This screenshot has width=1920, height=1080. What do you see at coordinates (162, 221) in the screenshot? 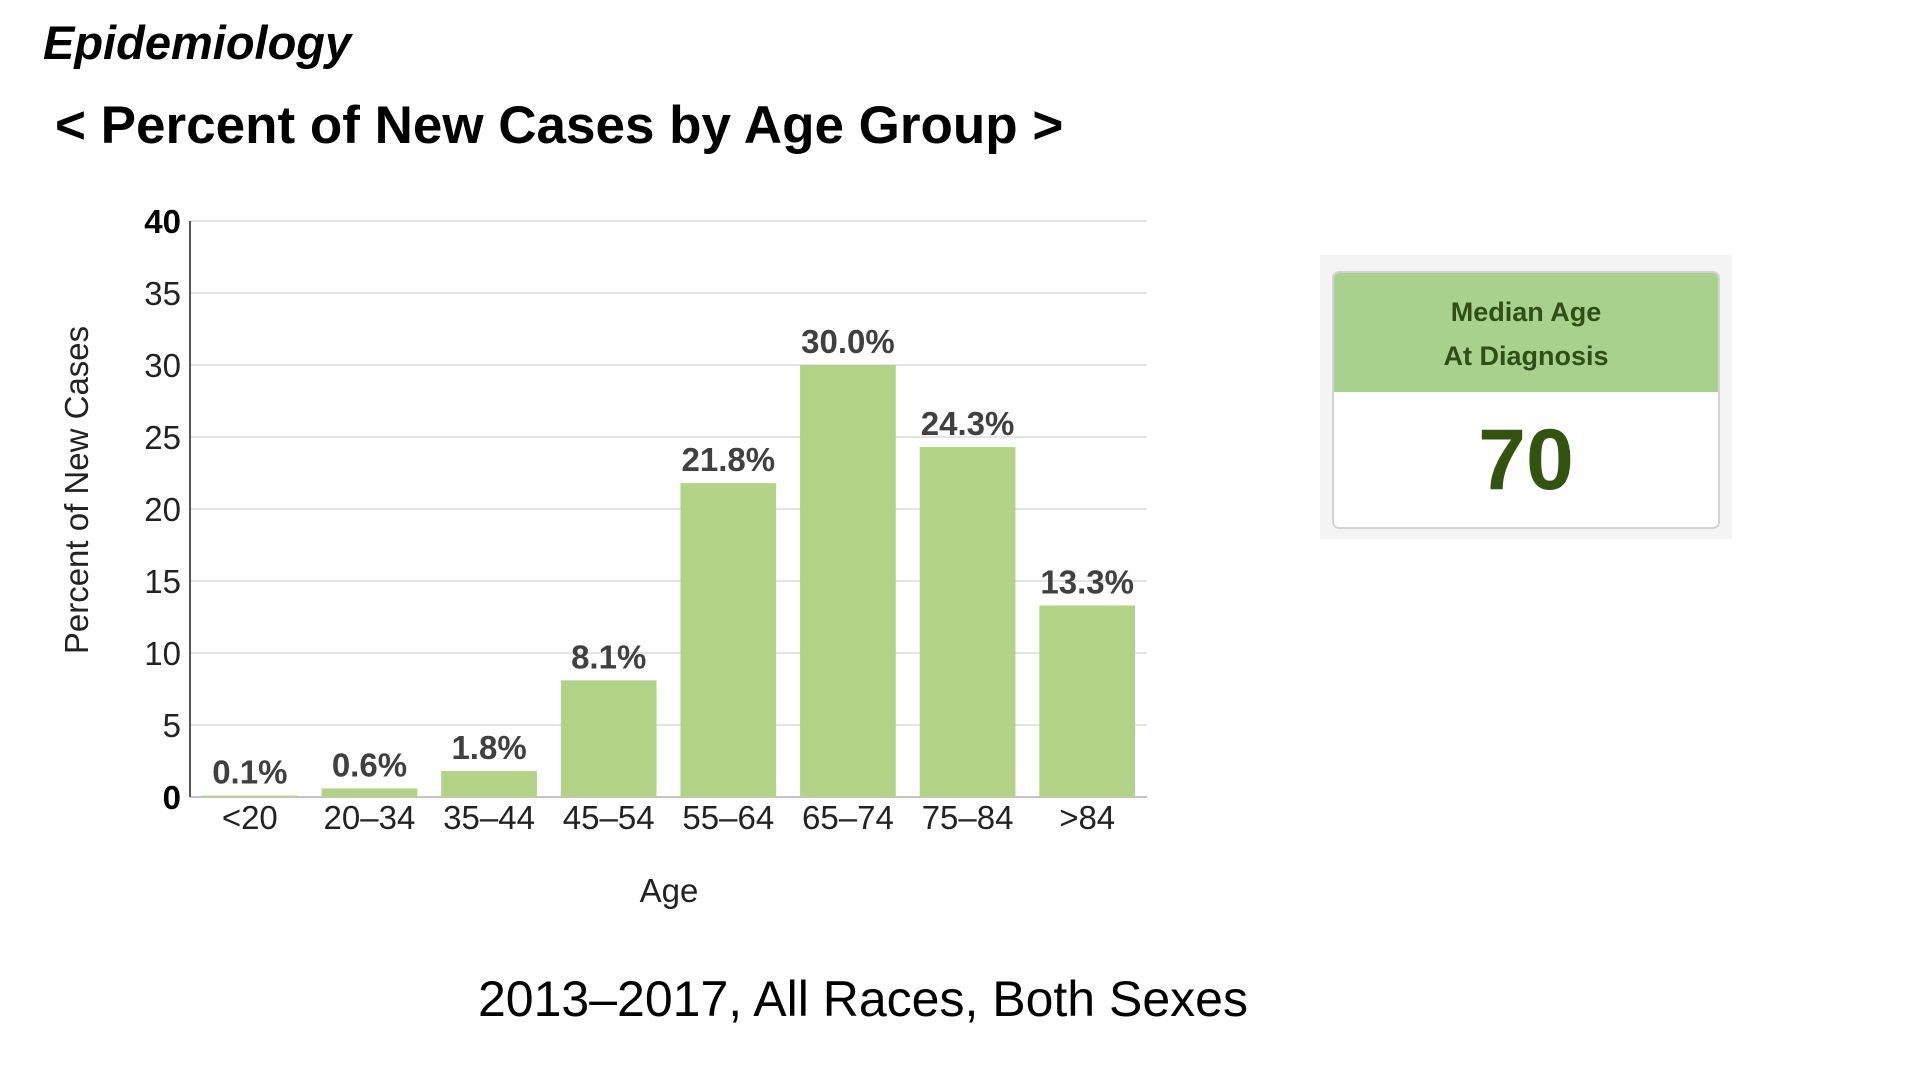
I see `y-tick-label: 40` at bounding box center [162, 221].